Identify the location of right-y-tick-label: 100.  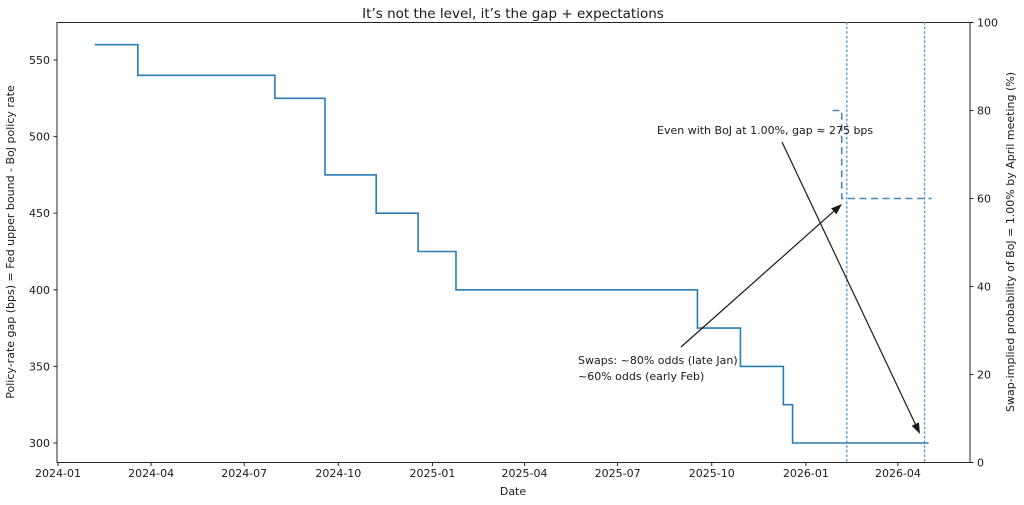
(987, 23).